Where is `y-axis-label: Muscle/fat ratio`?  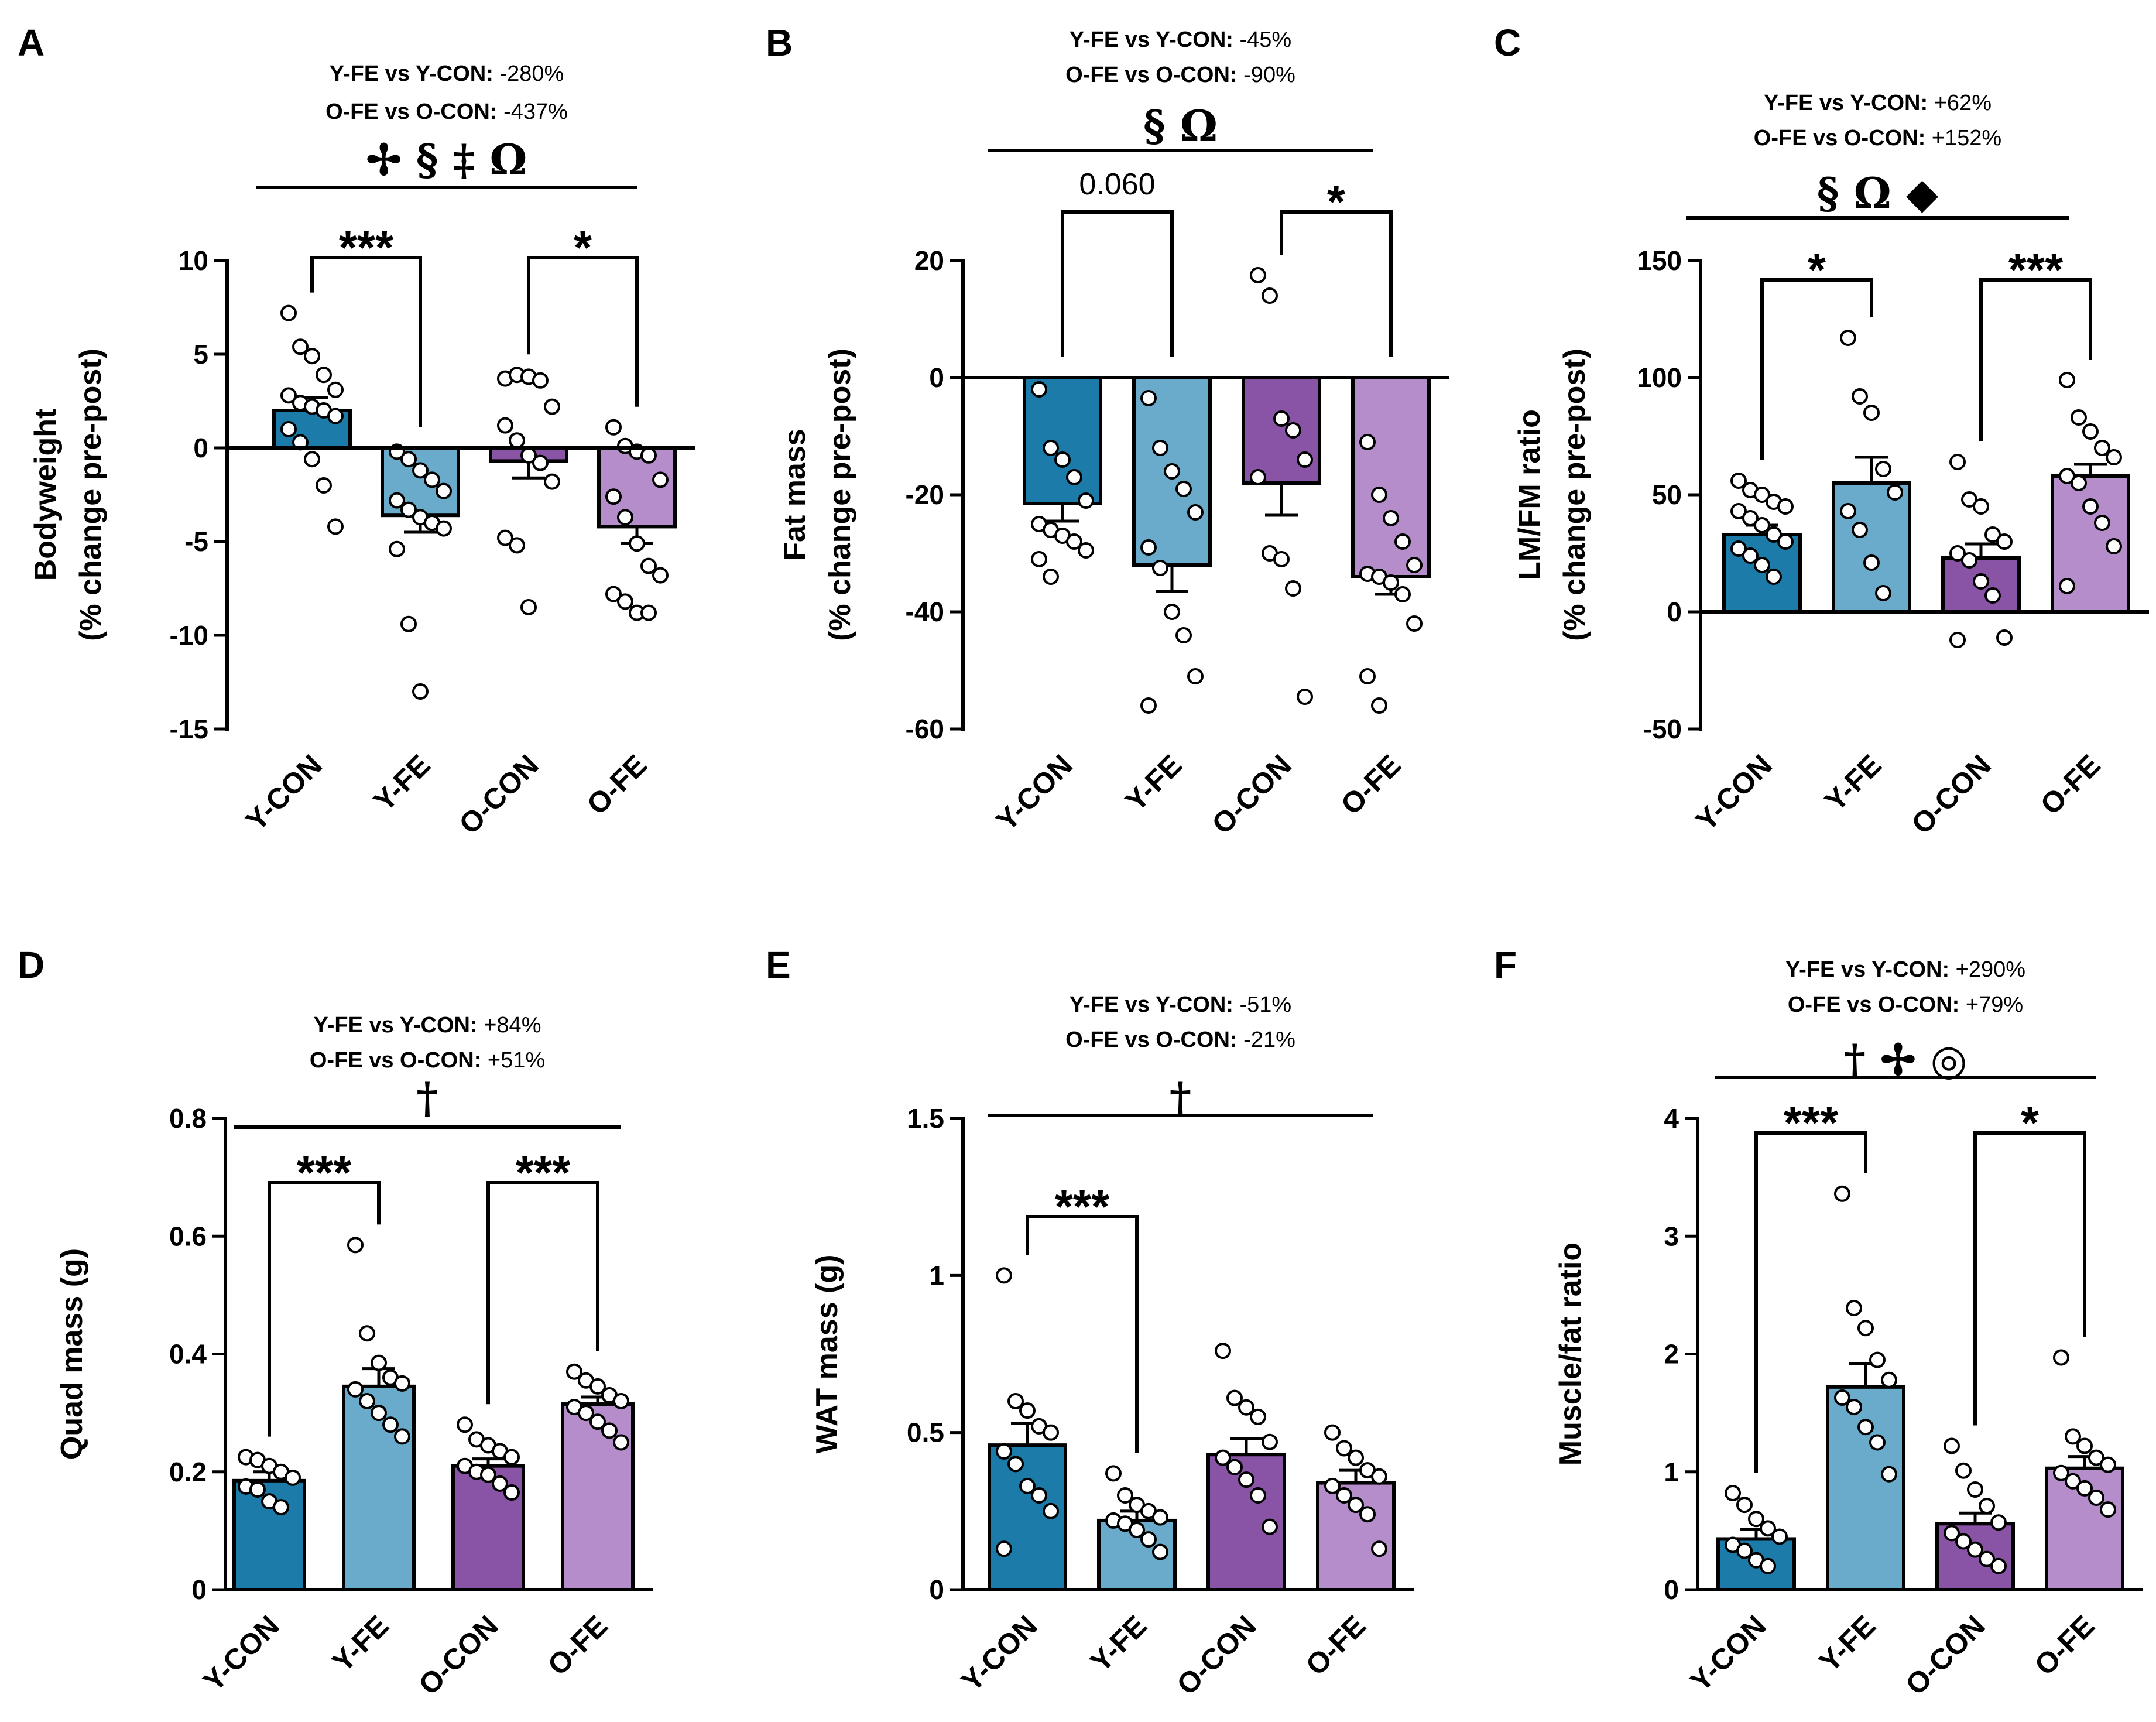
y-axis-label: Muscle/fat ratio is located at coordinates (1571, 1354).